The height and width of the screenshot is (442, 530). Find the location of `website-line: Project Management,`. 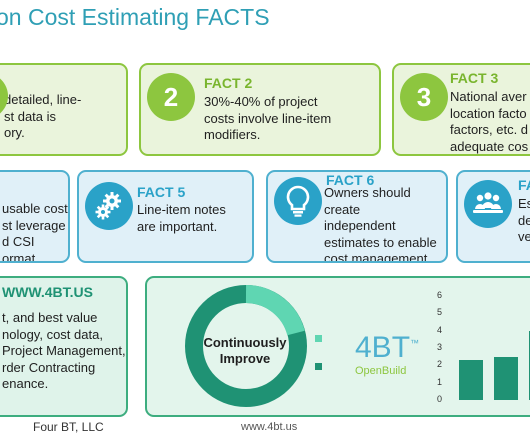

website-line: Project Management, is located at coordinates (64, 350).